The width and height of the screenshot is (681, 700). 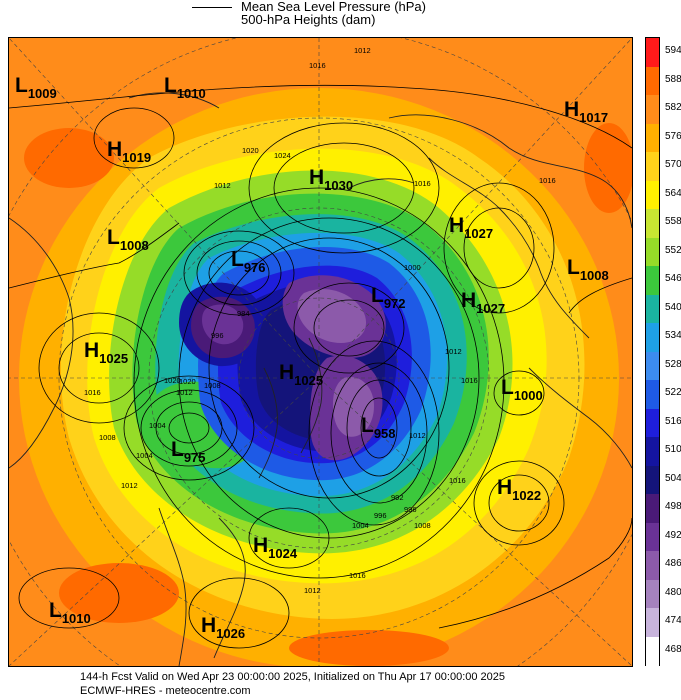 What do you see at coordinates (528, 395) in the screenshot?
I see `center-pressure-value: 1000` at bounding box center [528, 395].